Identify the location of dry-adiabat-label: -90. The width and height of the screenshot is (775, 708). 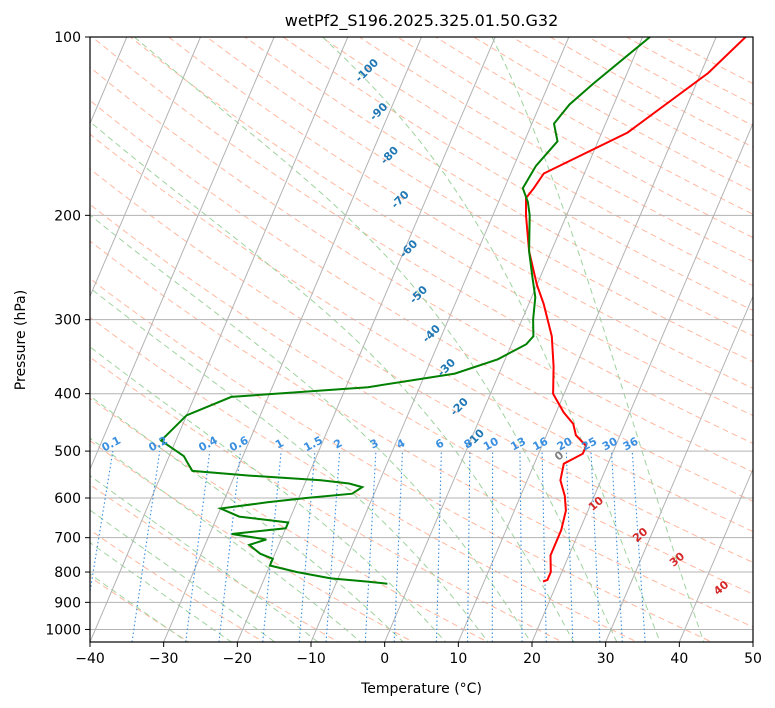
(378, 111).